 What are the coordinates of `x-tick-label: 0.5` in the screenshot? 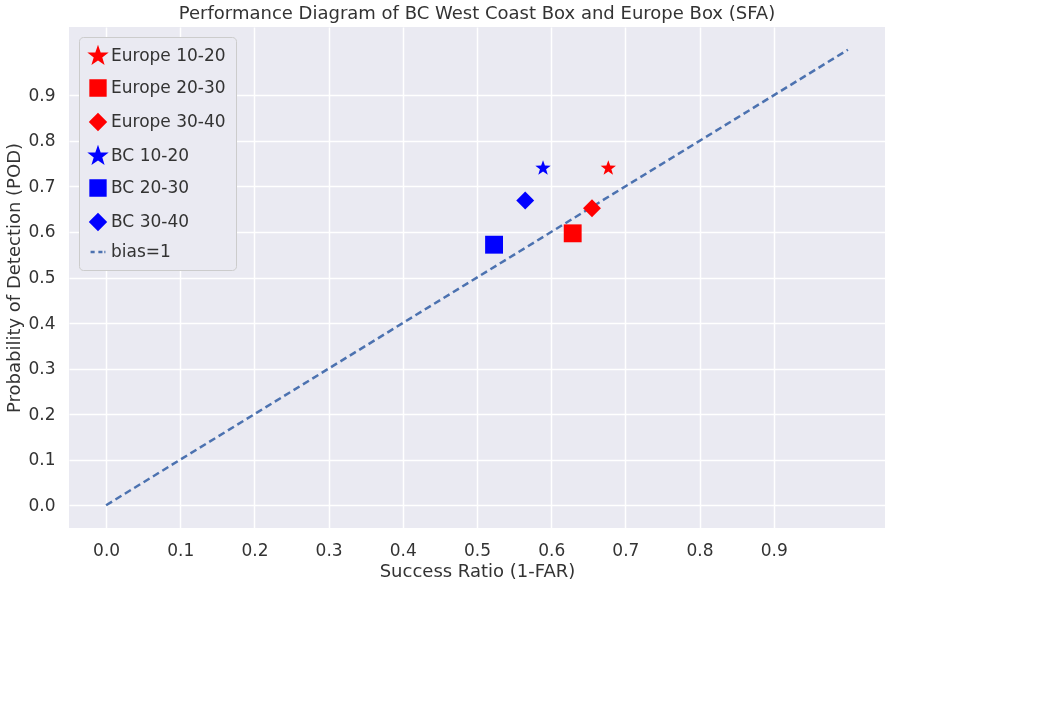 It's located at (477, 549).